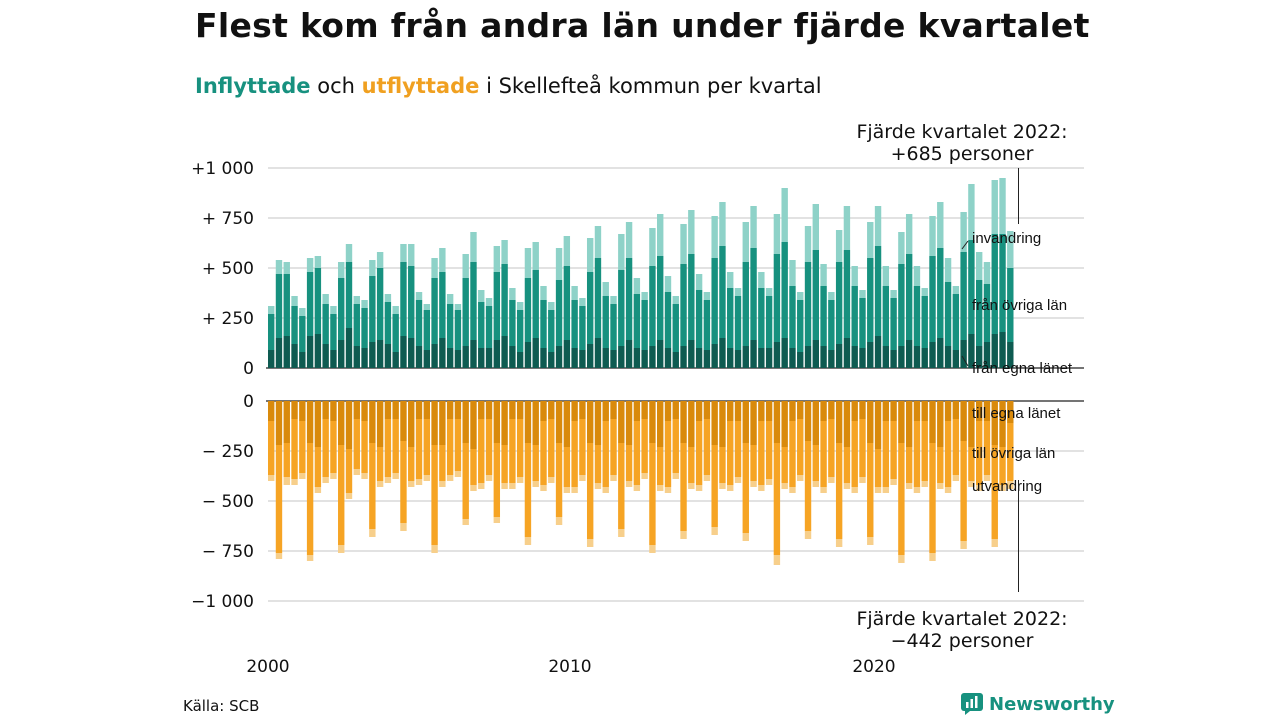 The width and height of the screenshot is (1280, 720). I want to click on subtitle-inflow-word: Inflyttade, so click(253, 86).